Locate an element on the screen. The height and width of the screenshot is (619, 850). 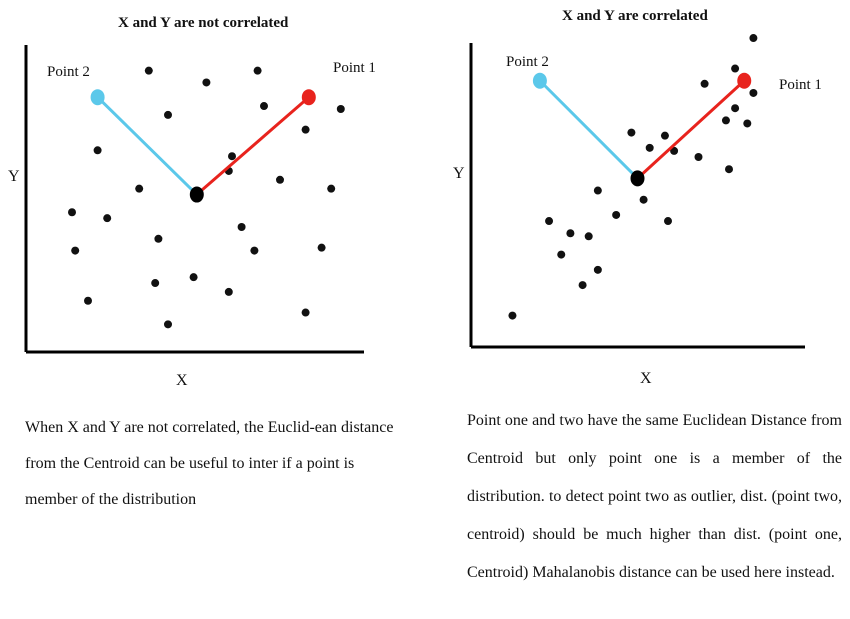
left-chart-title: X and Y are not correlated is located at coordinates (203, 23).